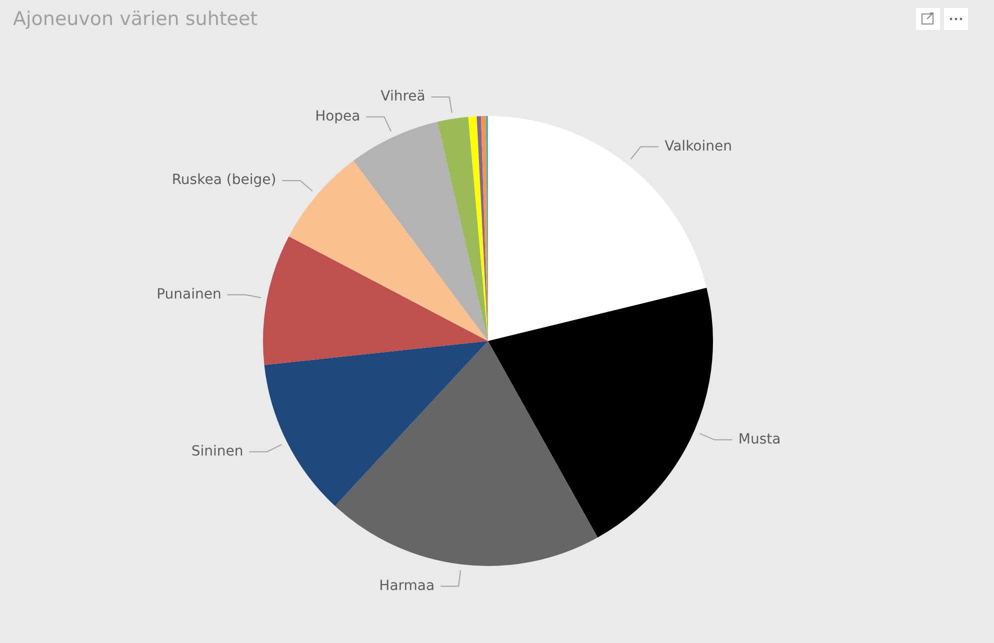  Describe the element at coordinates (135, 19) in the screenshot. I see `chart-title: Ajoneuvon värien suhteet` at that location.